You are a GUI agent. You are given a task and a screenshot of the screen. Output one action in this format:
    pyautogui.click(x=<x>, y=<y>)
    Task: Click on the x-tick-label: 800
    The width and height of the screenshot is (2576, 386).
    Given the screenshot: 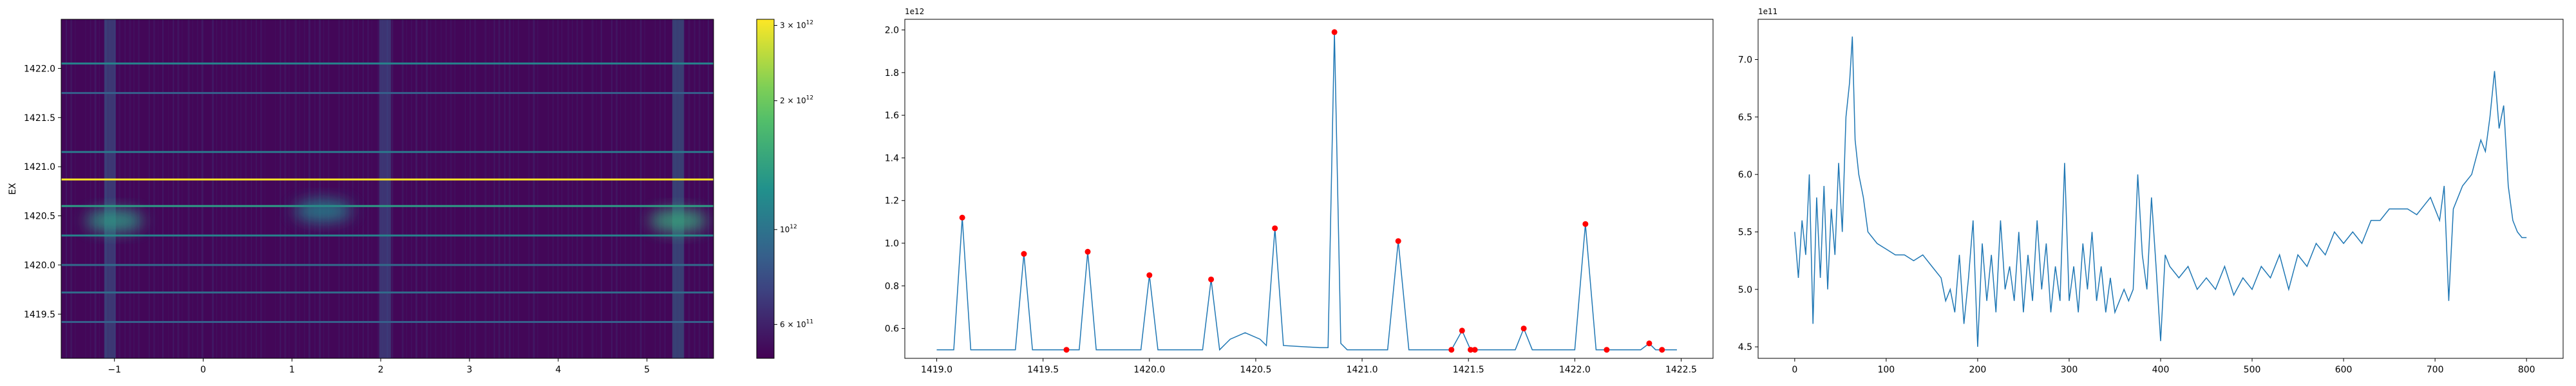 What is the action you would take?
    pyautogui.click(x=2526, y=370)
    